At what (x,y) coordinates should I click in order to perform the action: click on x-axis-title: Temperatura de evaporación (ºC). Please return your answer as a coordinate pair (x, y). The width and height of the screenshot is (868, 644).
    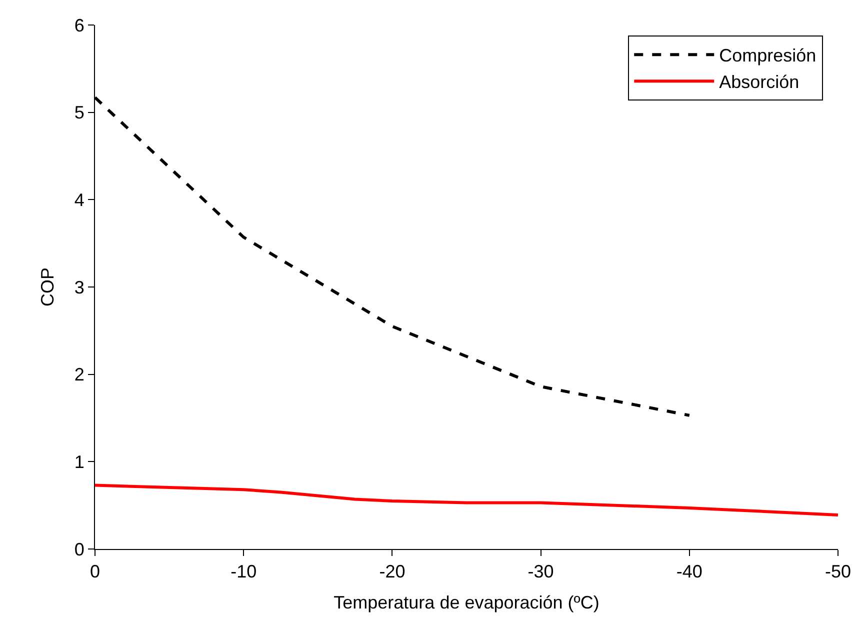
    Looking at the image, I should click on (467, 602).